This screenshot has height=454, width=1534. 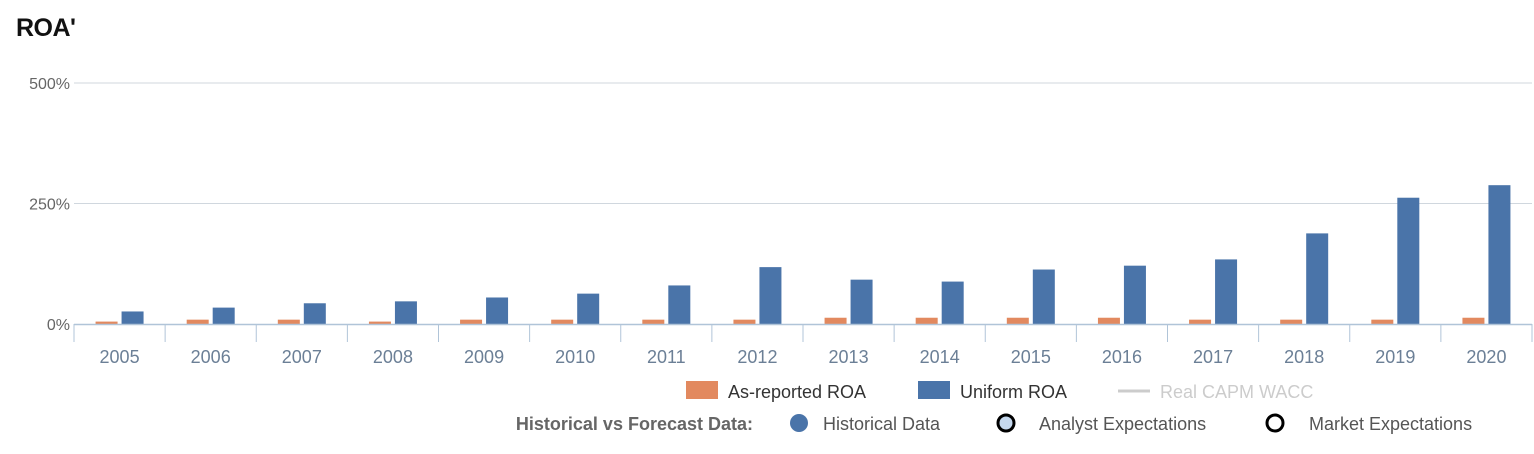 What do you see at coordinates (799, 423) in the screenshot?
I see `historical-data-marker` at bounding box center [799, 423].